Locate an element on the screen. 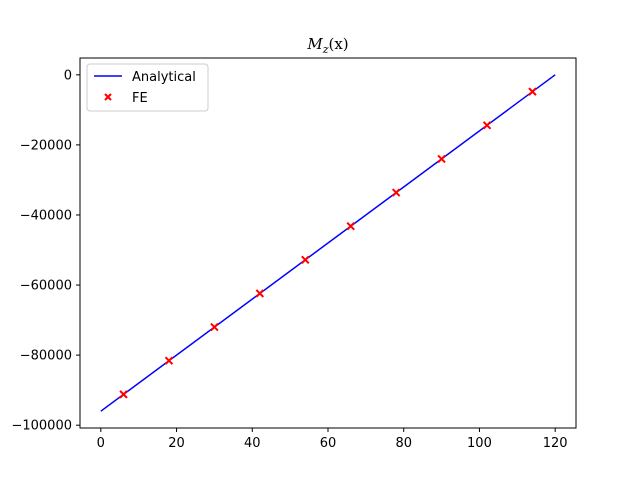 The image size is (640, 480). x-tick-label-1: 20 is located at coordinates (176, 443).